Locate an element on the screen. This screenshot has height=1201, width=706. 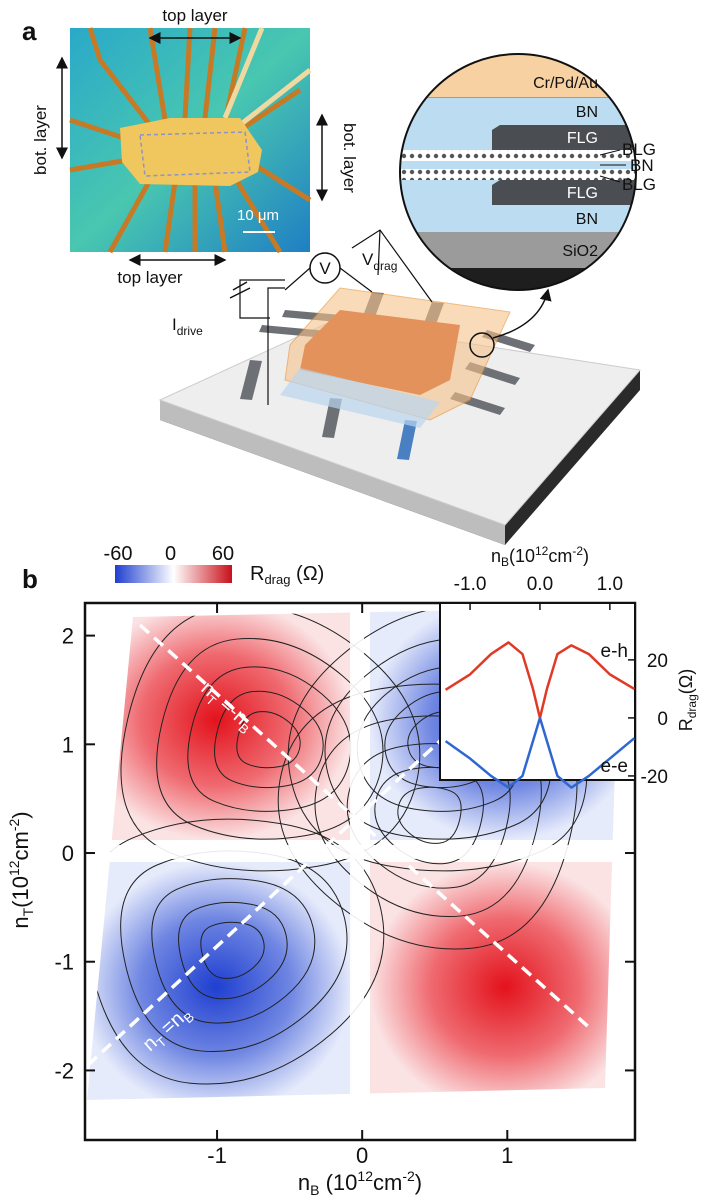
y-tick-label: 2 is located at coordinates (68, 636).